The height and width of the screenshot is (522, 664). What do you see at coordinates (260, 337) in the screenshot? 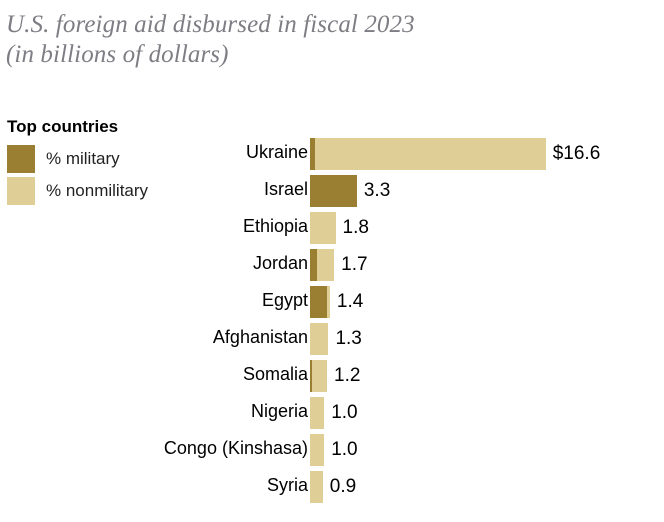
I see `category-label: Afghanistan` at bounding box center [260, 337].